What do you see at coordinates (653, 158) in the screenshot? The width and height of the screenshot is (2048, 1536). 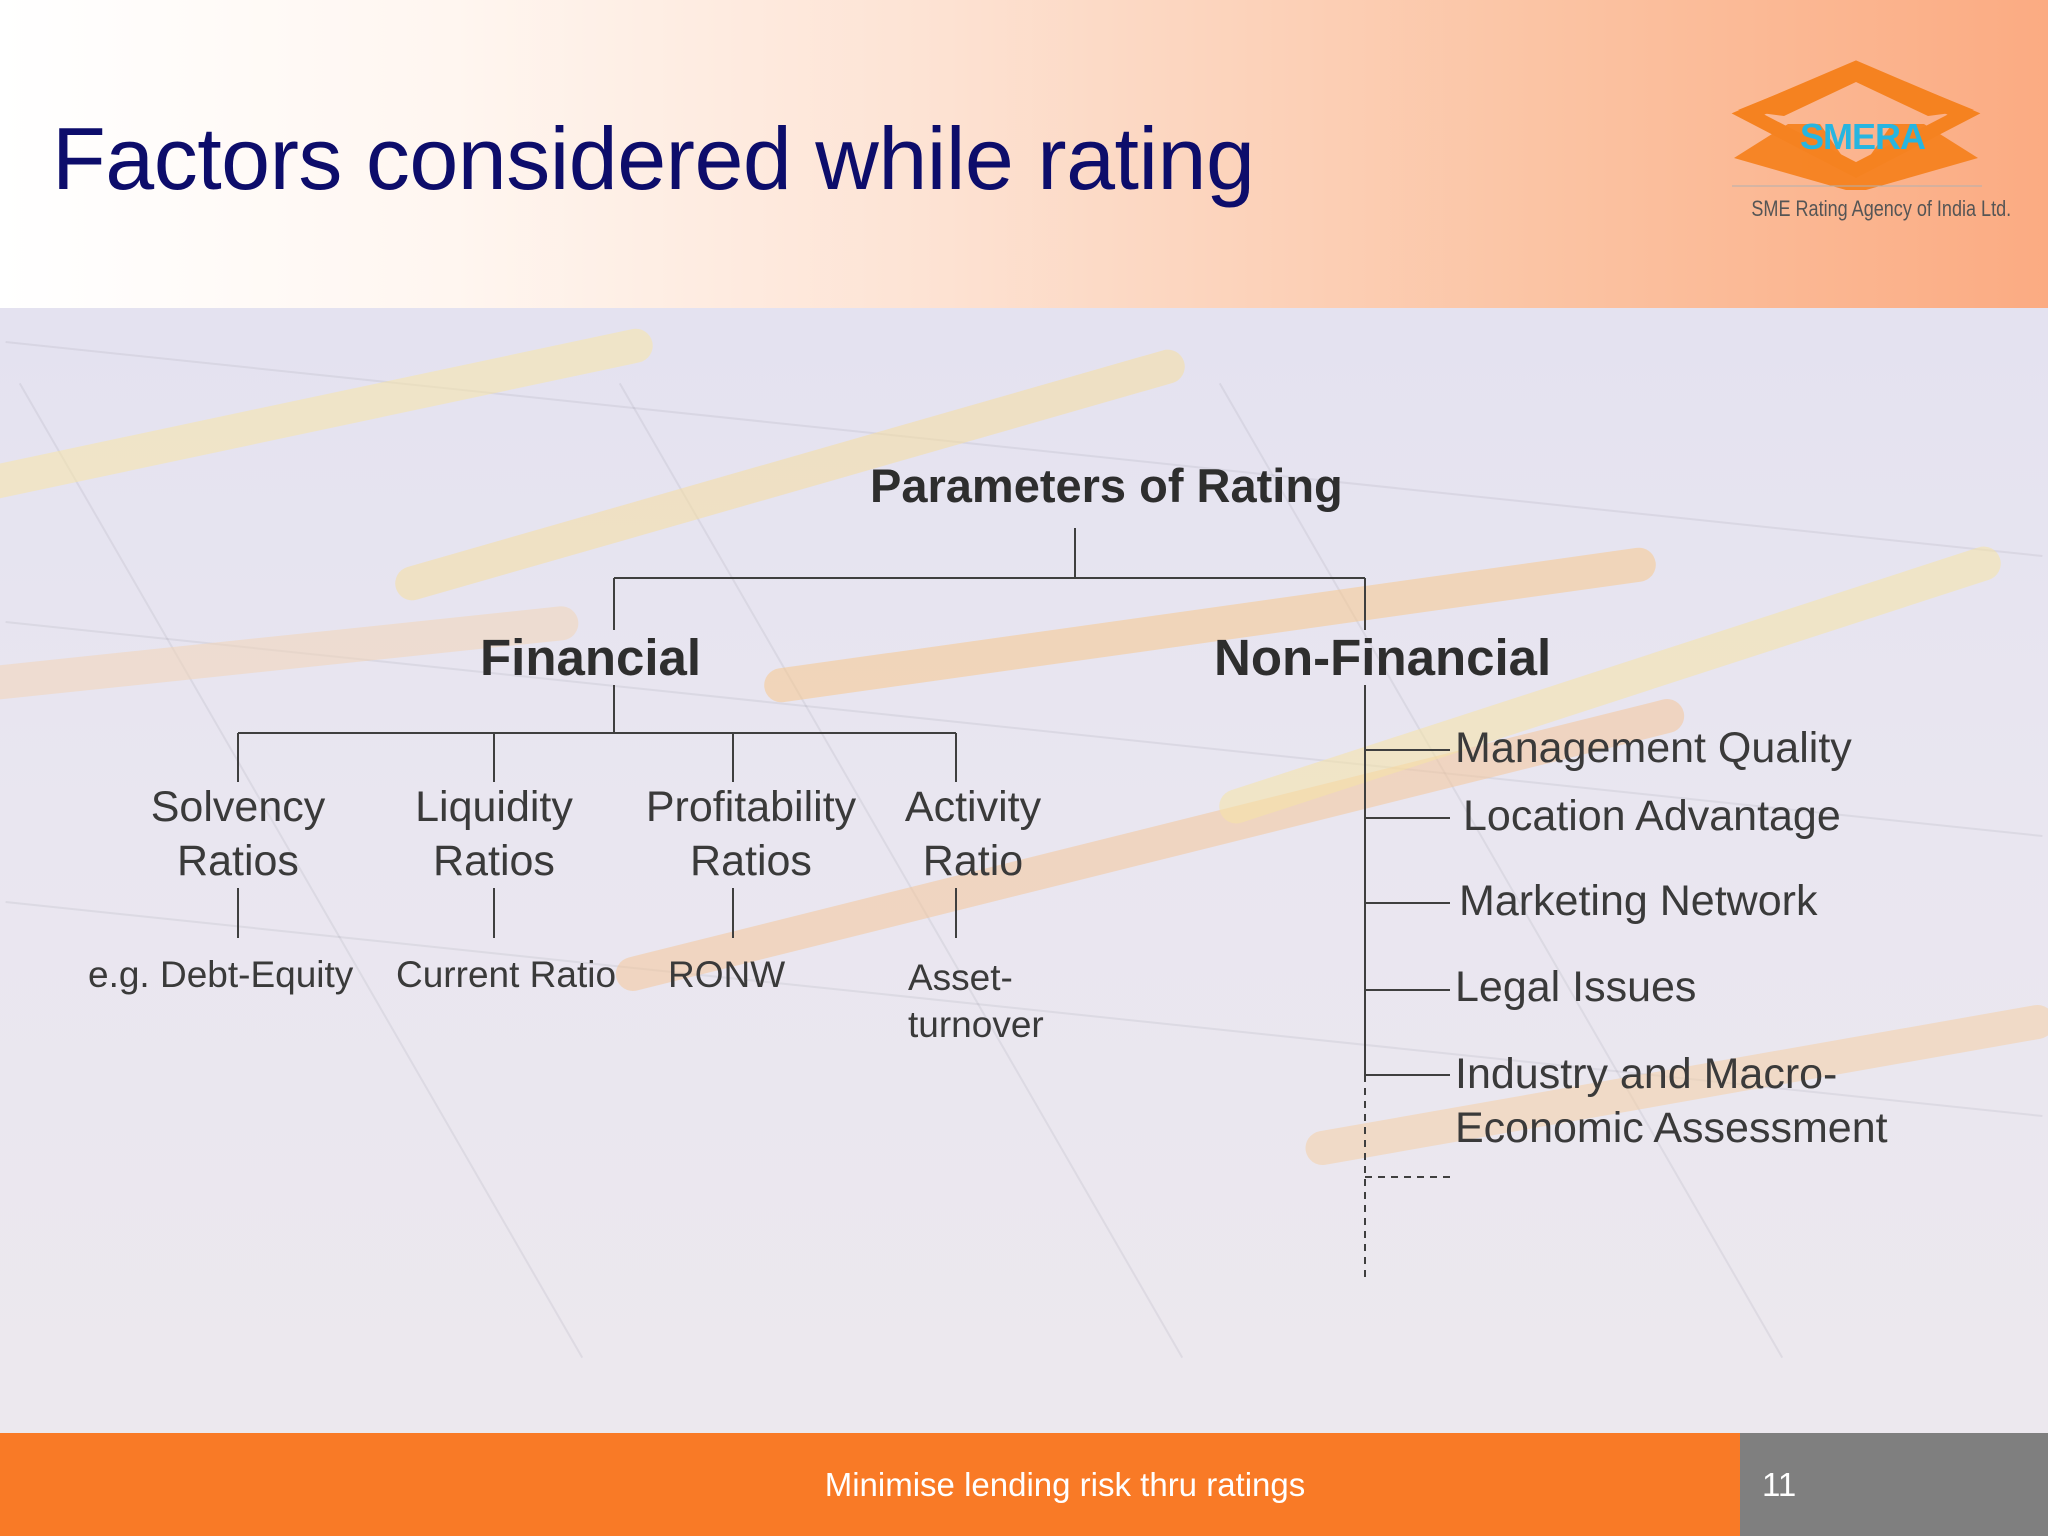 I see `slide-title: Factors considered while rating` at bounding box center [653, 158].